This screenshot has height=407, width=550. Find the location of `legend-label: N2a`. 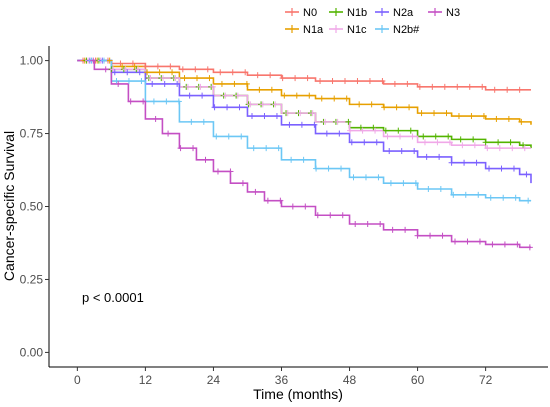

legend-label: N2a is located at coordinates (403, 13).